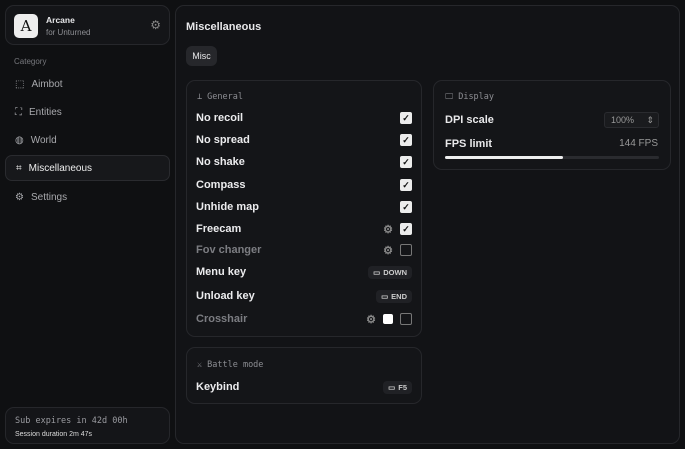 The image size is (685, 449). Describe the element at coordinates (304, 185) in the screenshot. I see `row-compass: Compass ✓` at that location.